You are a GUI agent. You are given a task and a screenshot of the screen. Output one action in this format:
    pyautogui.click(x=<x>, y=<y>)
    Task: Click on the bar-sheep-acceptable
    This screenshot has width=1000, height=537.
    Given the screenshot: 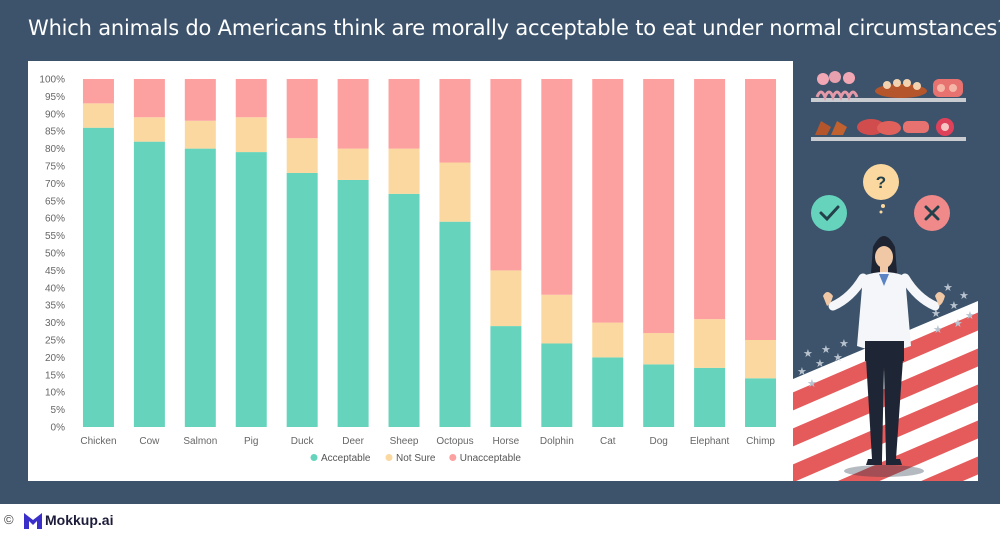 What is the action you would take?
    pyautogui.click(x=404, y=310)
    